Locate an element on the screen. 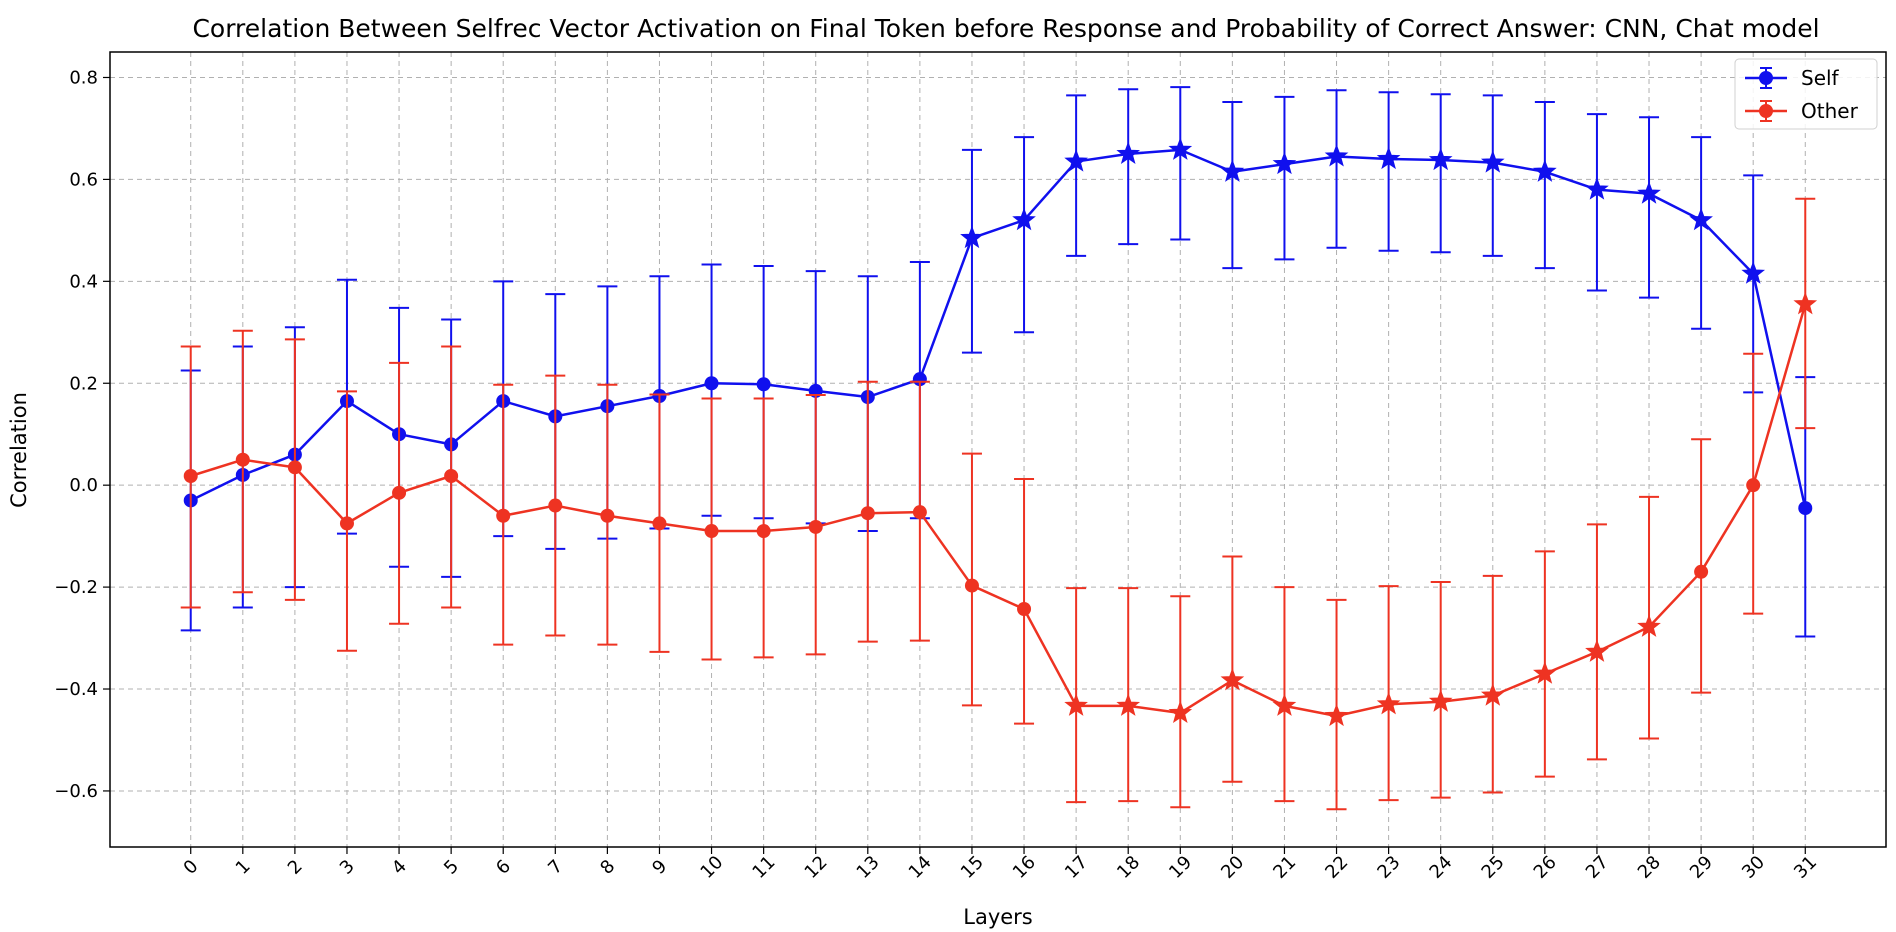 Image resolution: width=1896 pixels, height=932 pixels. x-tick-label: 12 is located at coordinates (816, 867).